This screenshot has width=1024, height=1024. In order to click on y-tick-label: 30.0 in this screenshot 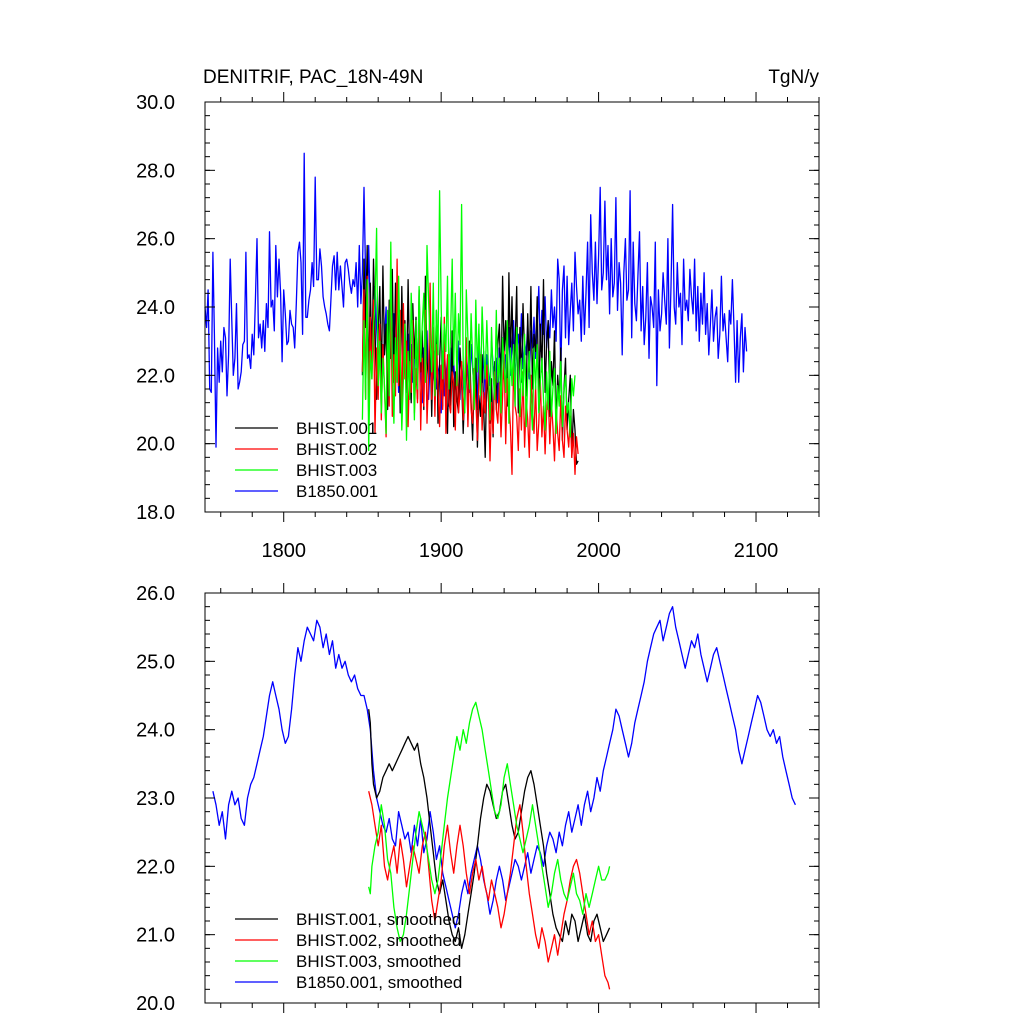, I will do `click(155, 103)`.